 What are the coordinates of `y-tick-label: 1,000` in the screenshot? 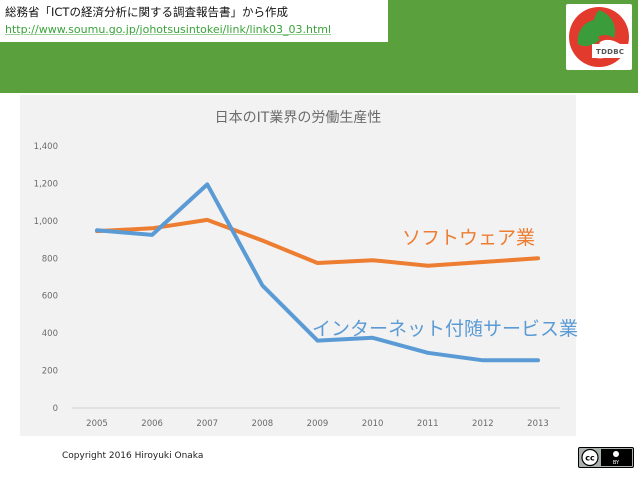 It's located at (46, 222).